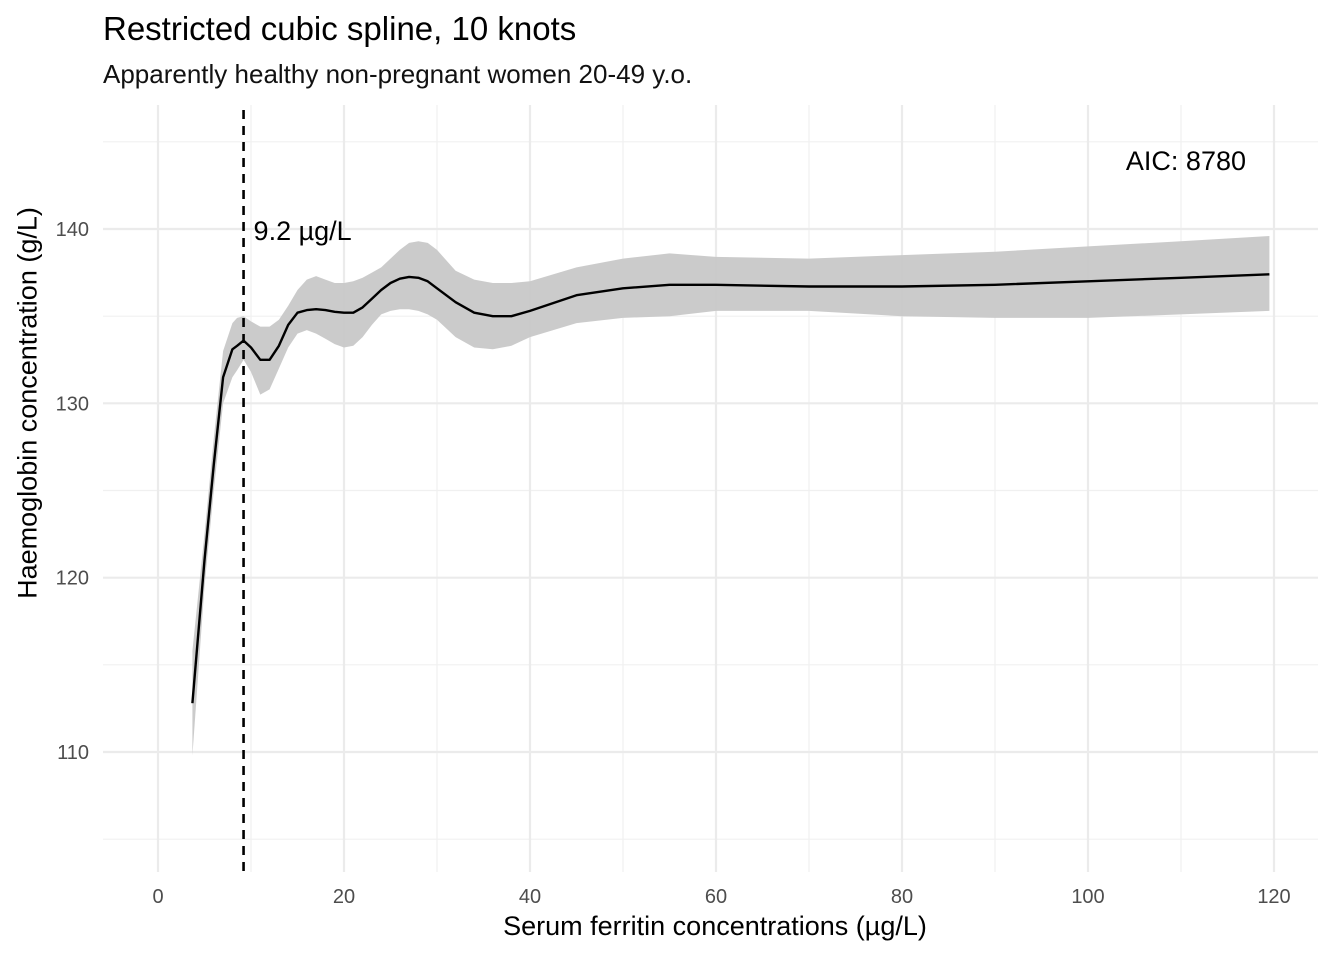 The image size is (1344, 960). I want to click on x-tick-label: 120, so click(1273, 897).